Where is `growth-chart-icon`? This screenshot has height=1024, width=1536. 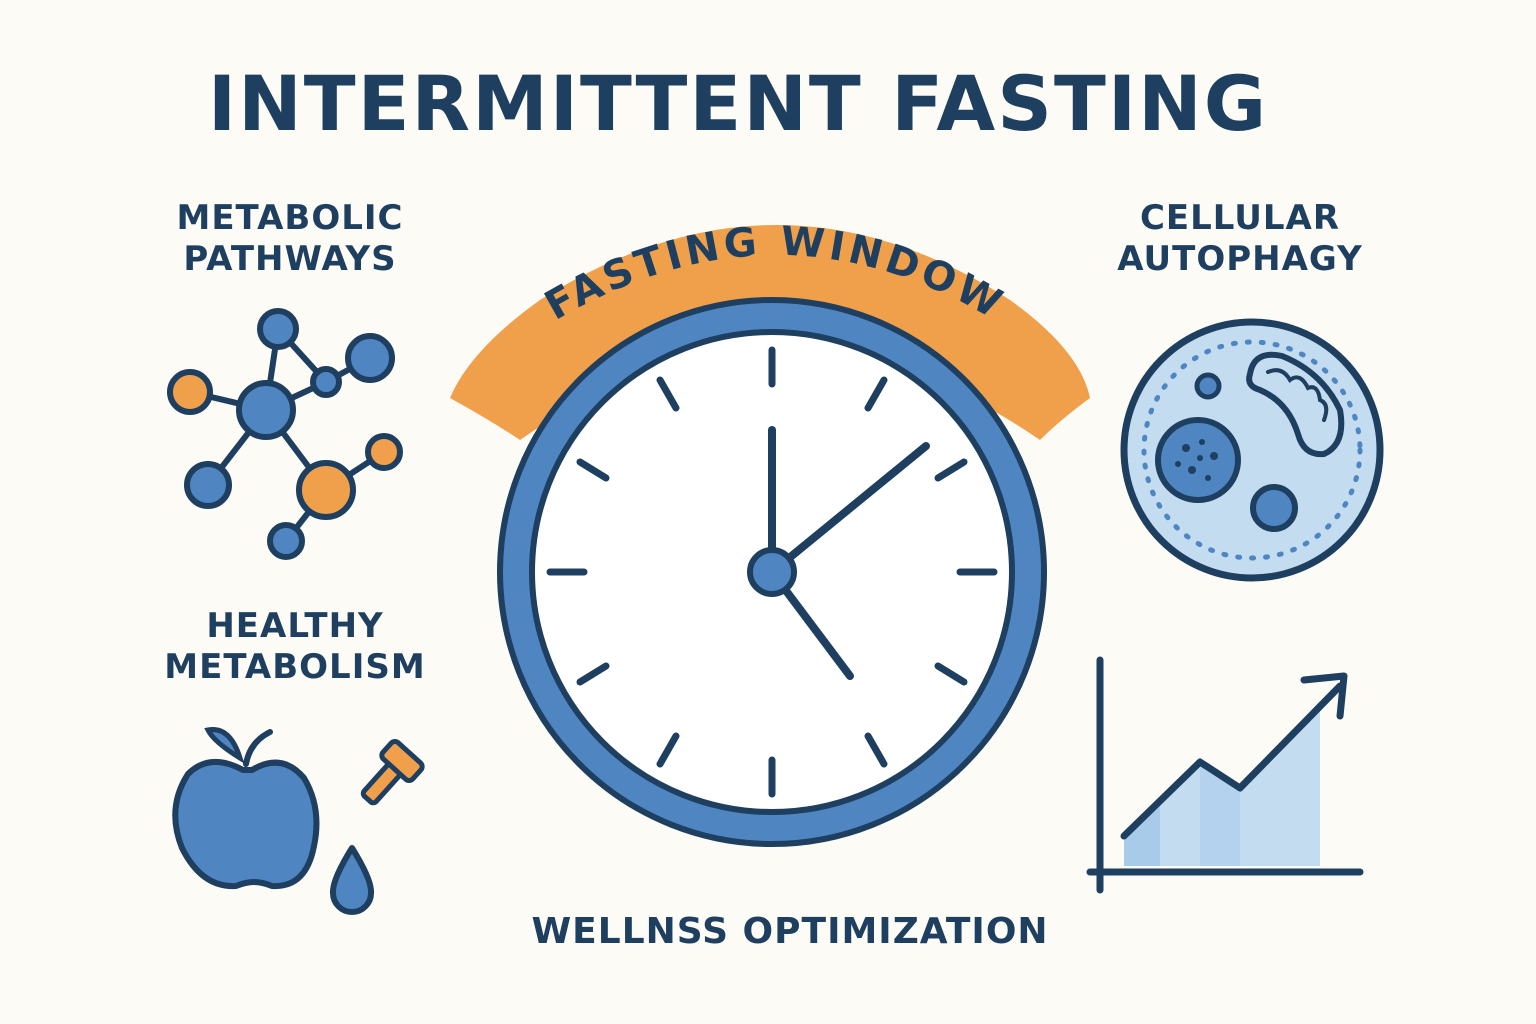
growth-chart-icon is located at coordinates (1225, 775).